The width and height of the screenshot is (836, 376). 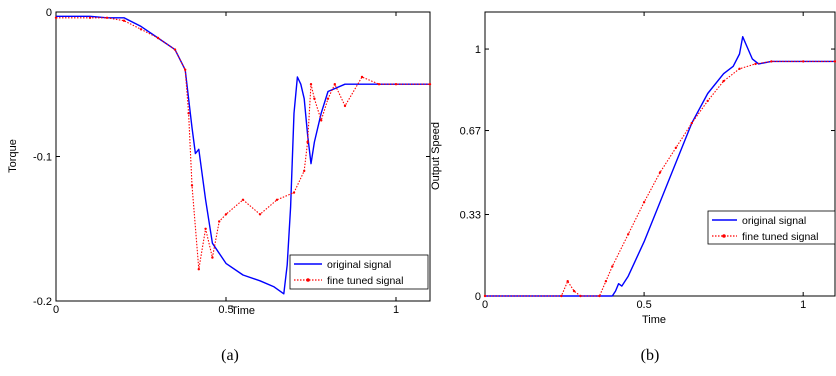 What do you see at coordinates (470, 132) in the screenshot?
I see `chart-b-ytick-label: 0.67` at bounding box center [470, 132].